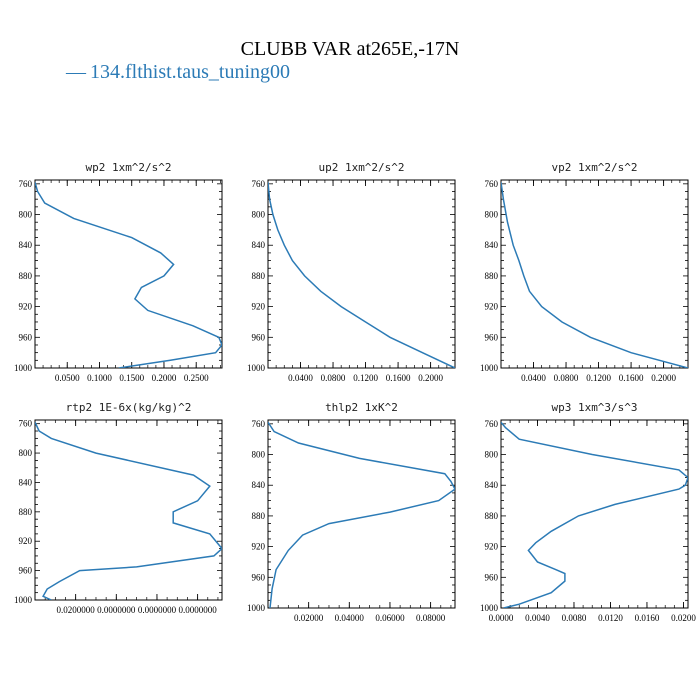 This screenshot has height=700, width=700. I want to click on x-tick-label: 0.0200000, so click(76, 610).